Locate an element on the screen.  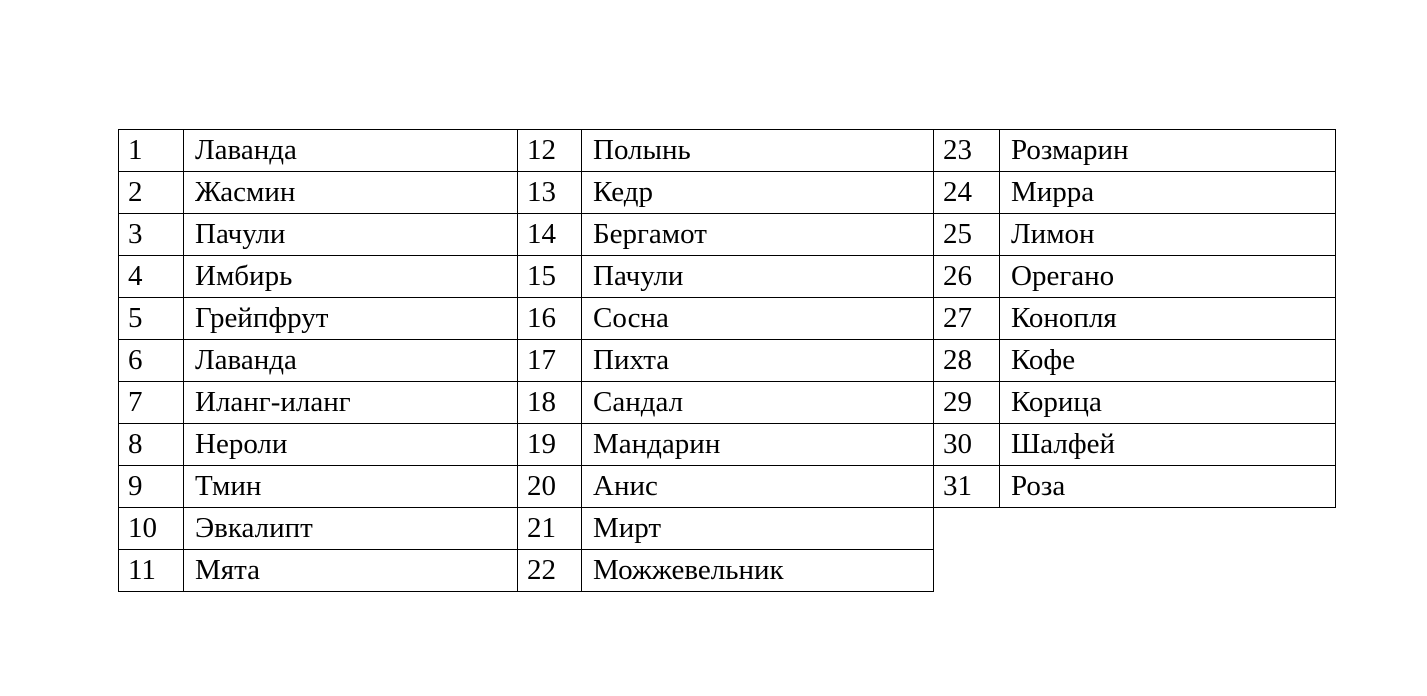
cell-number: 16 is located at coordinates (549, 318).